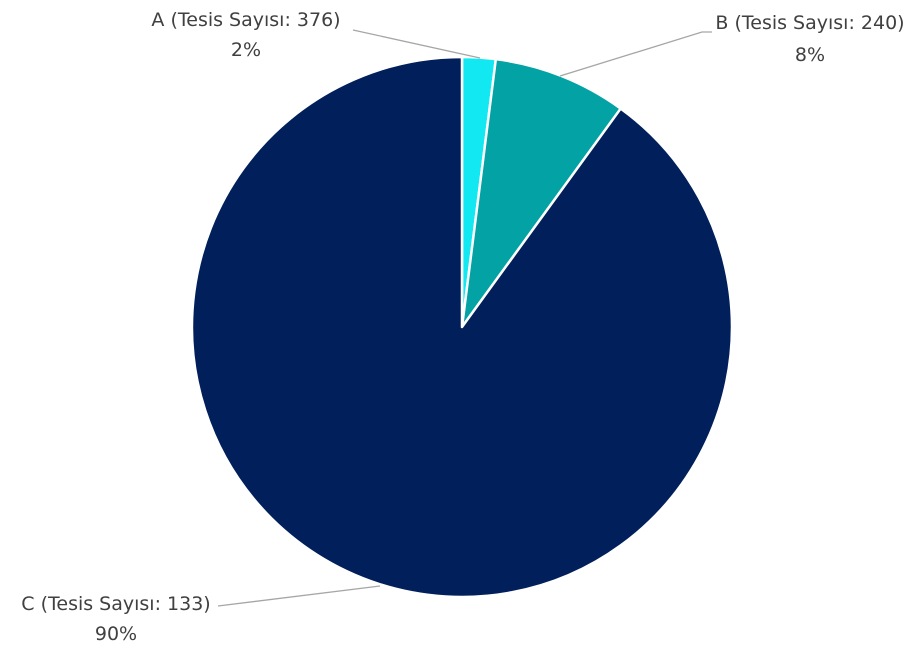  I want to click on leader-line-c, so click(299, 596).